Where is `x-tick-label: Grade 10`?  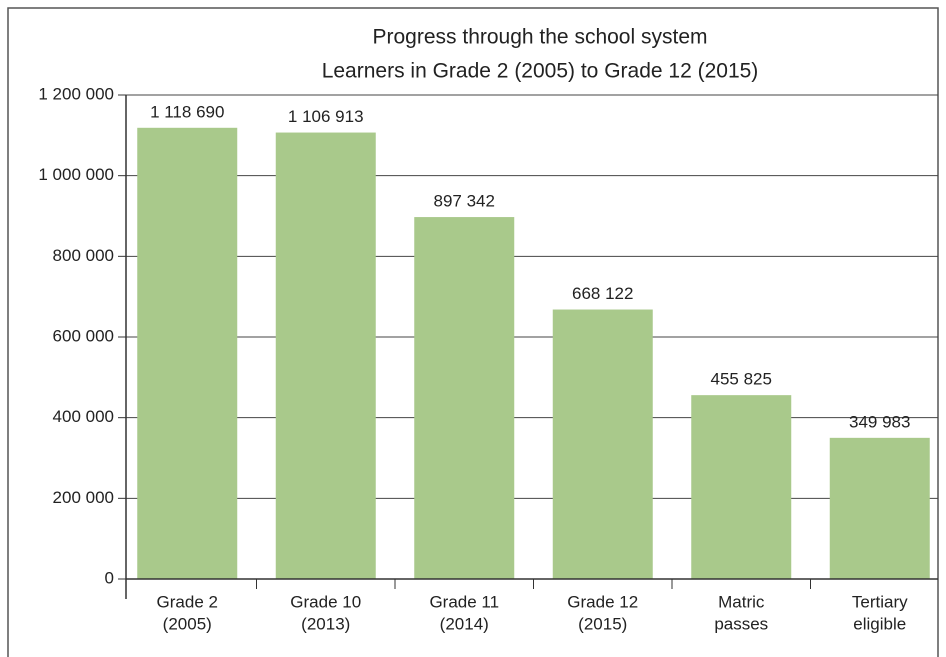
x-tick-label: Grade 10 is located at coordinates (325, 601).